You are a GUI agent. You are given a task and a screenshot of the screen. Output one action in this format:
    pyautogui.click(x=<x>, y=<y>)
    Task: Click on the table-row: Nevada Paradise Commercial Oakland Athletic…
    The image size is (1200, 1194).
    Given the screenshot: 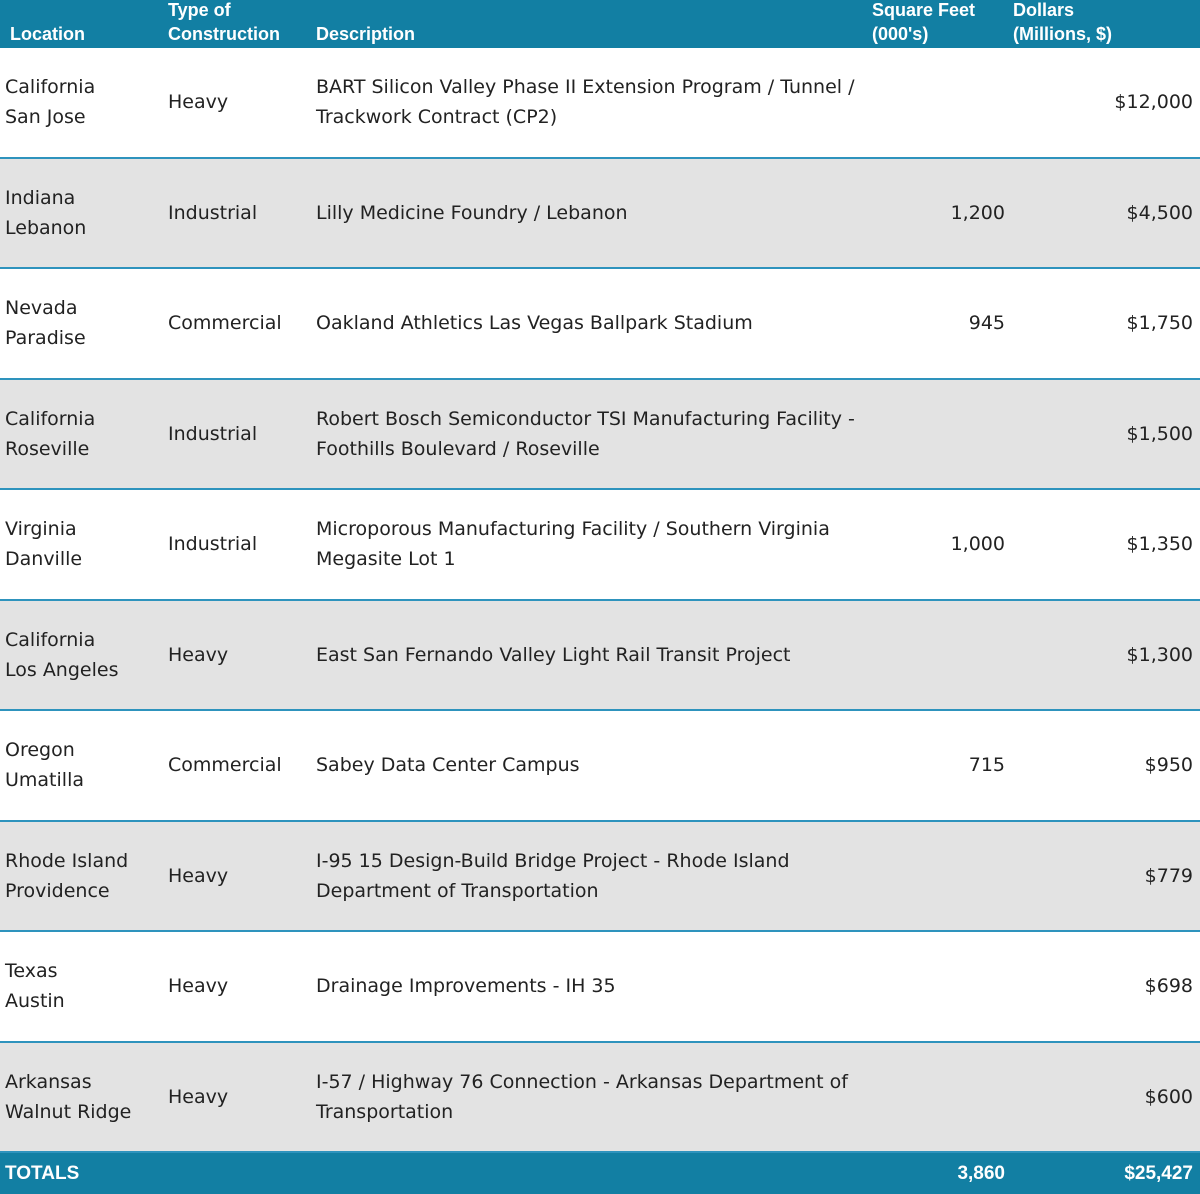 What is the action you would take?
    pyautogui.click(x=600, y=324)
    